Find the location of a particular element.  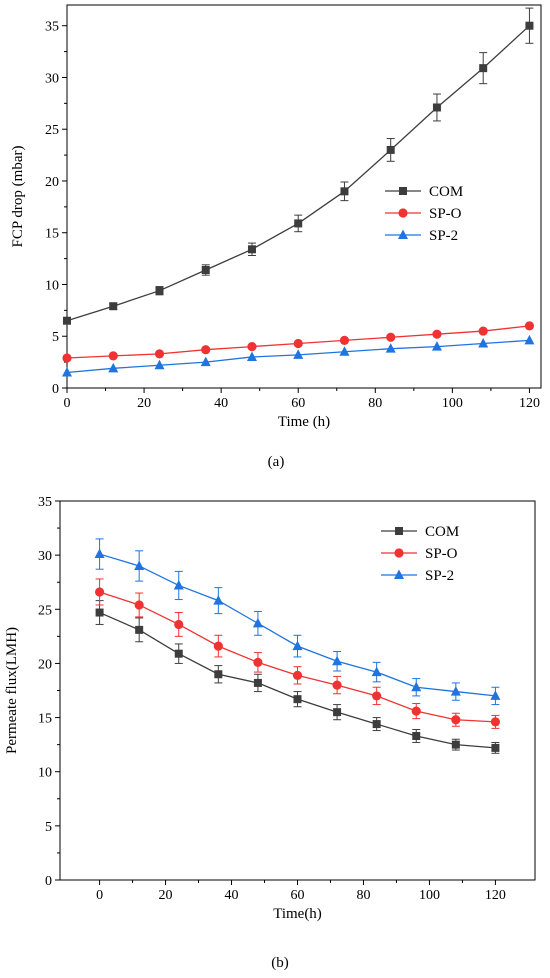

y-axis-label: FCP drop (mbar) is located at coordinates (18, 197).